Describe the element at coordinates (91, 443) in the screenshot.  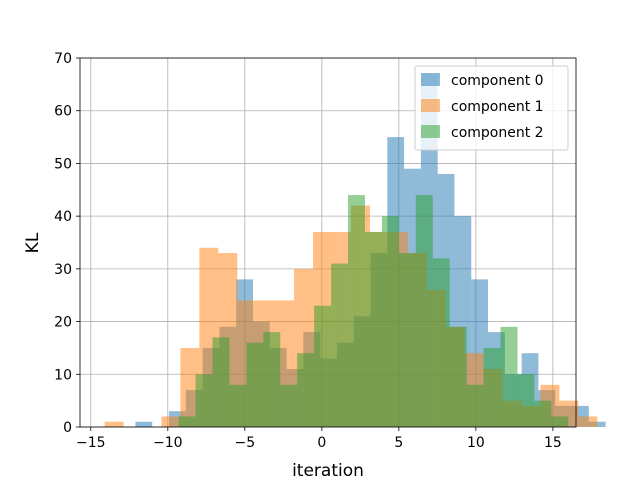
I see `x-tick-label-0: −15` at that location.